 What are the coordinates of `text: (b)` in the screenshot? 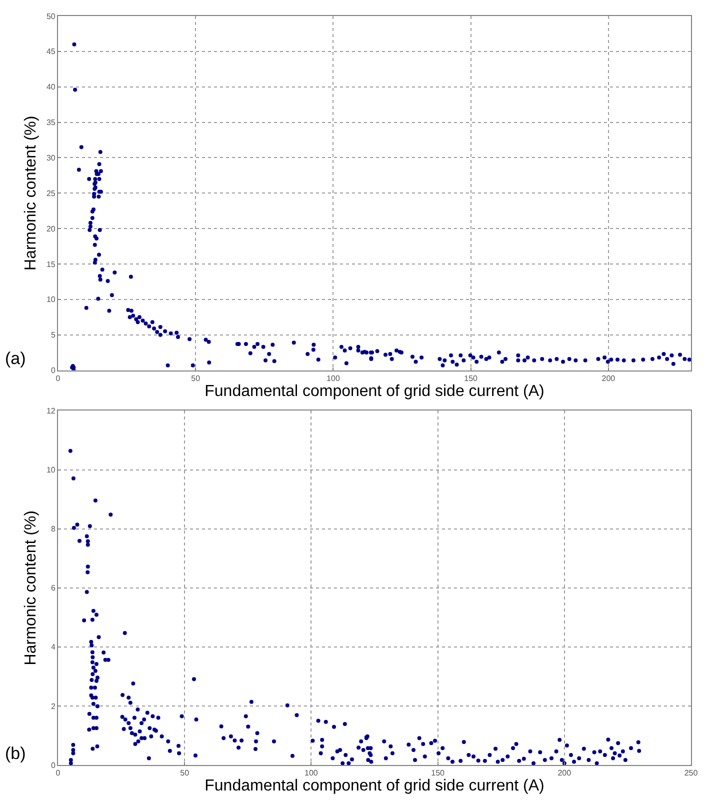 It's located at (15, 753).